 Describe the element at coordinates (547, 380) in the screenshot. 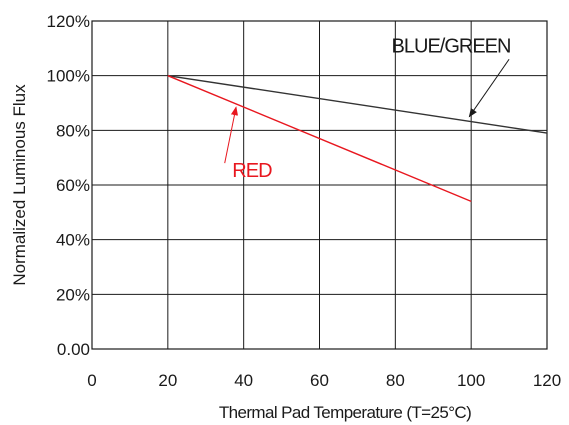

I see `x-tick-label: 120` at that location.